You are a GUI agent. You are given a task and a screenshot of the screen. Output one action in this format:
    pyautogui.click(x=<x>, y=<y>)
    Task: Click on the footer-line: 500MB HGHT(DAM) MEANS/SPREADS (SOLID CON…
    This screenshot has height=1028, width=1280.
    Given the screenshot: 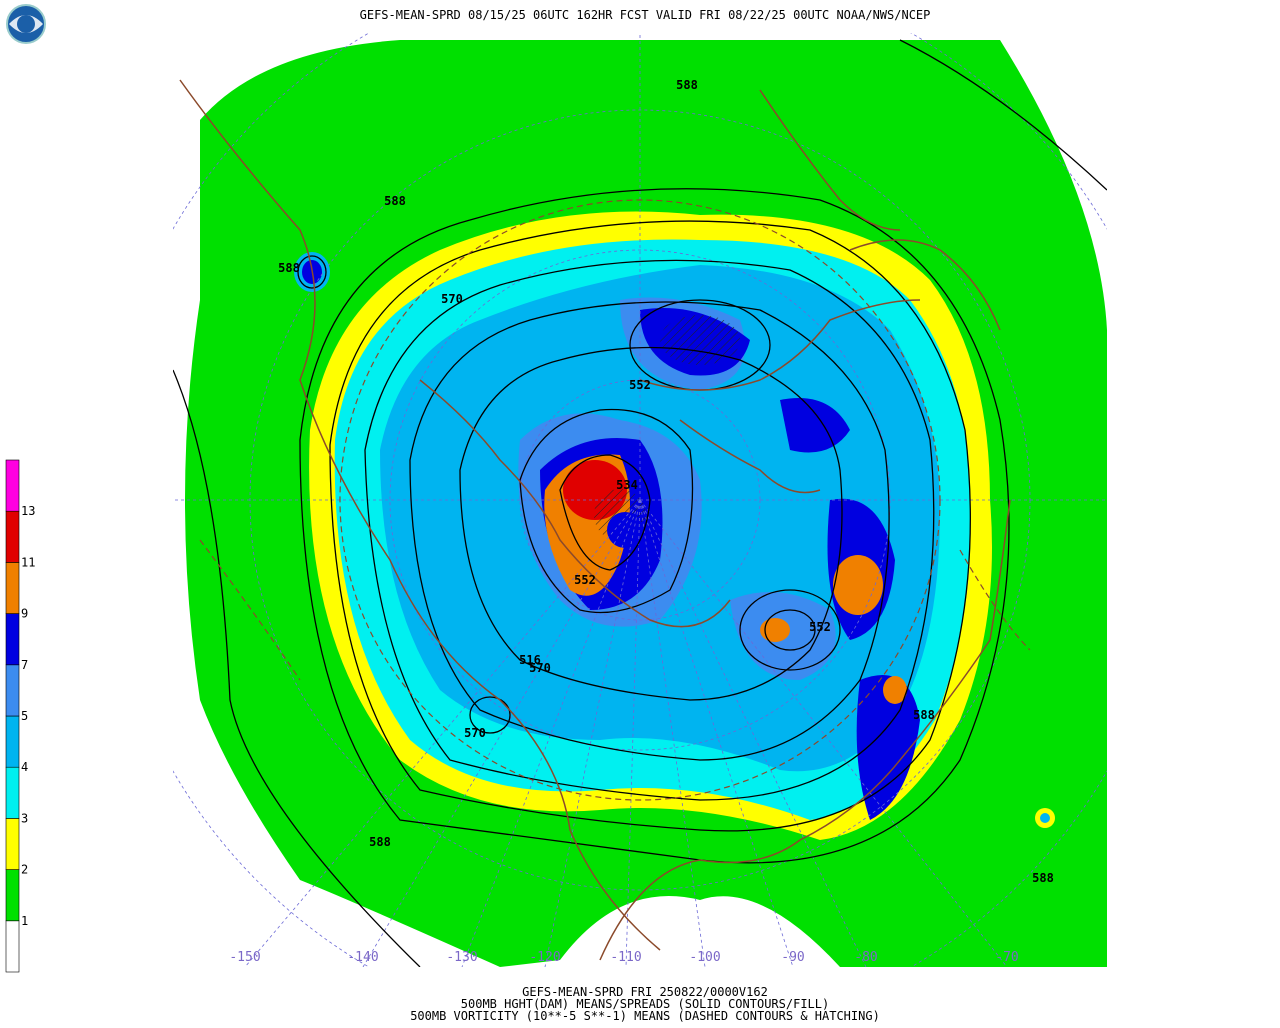 What is the action you would take?
    pyautogui.click(x=645, y=1004)
    